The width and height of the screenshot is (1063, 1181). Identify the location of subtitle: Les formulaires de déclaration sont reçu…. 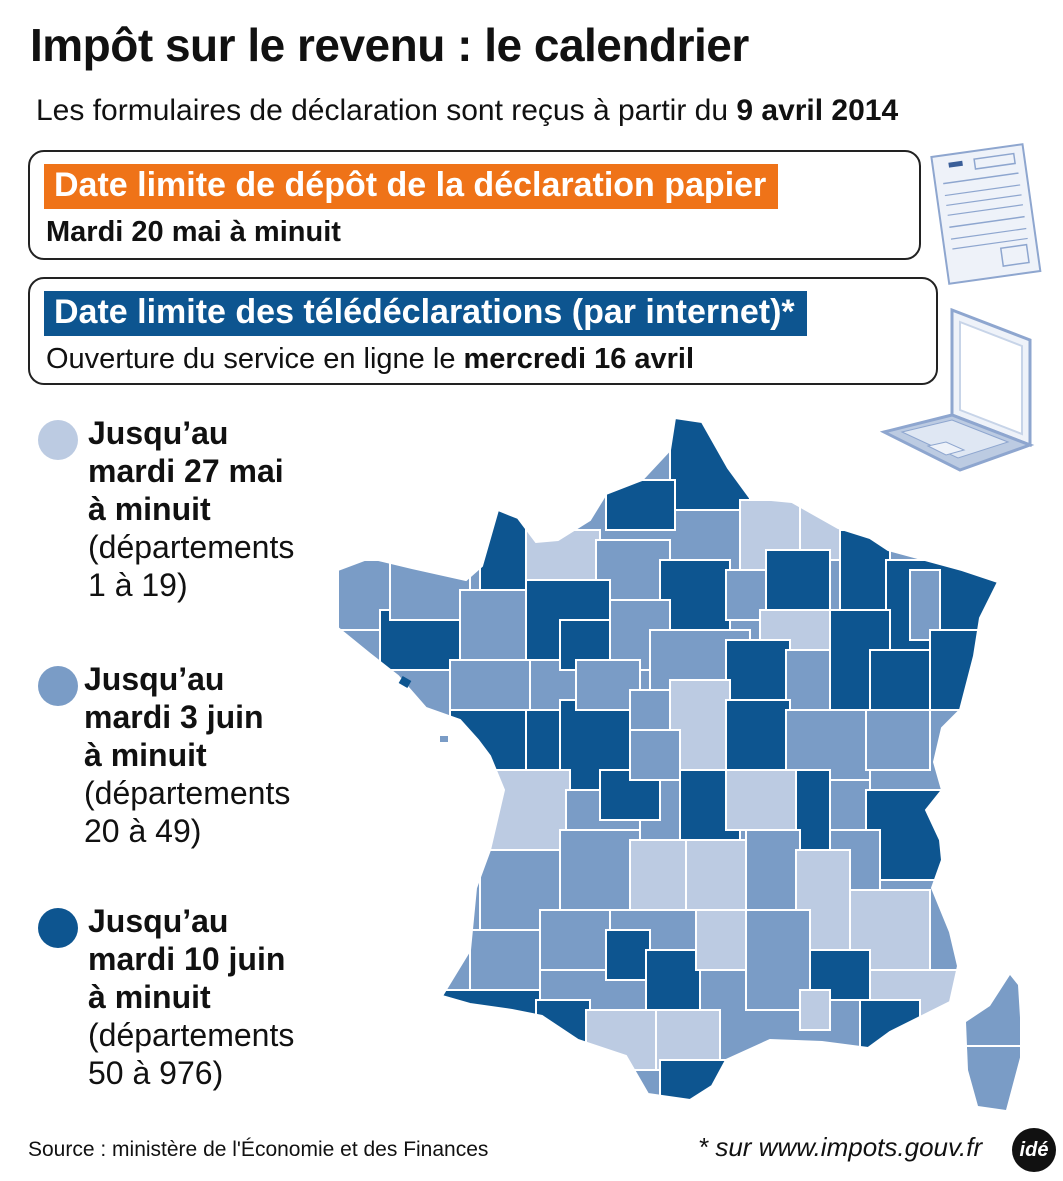
(467, 111).